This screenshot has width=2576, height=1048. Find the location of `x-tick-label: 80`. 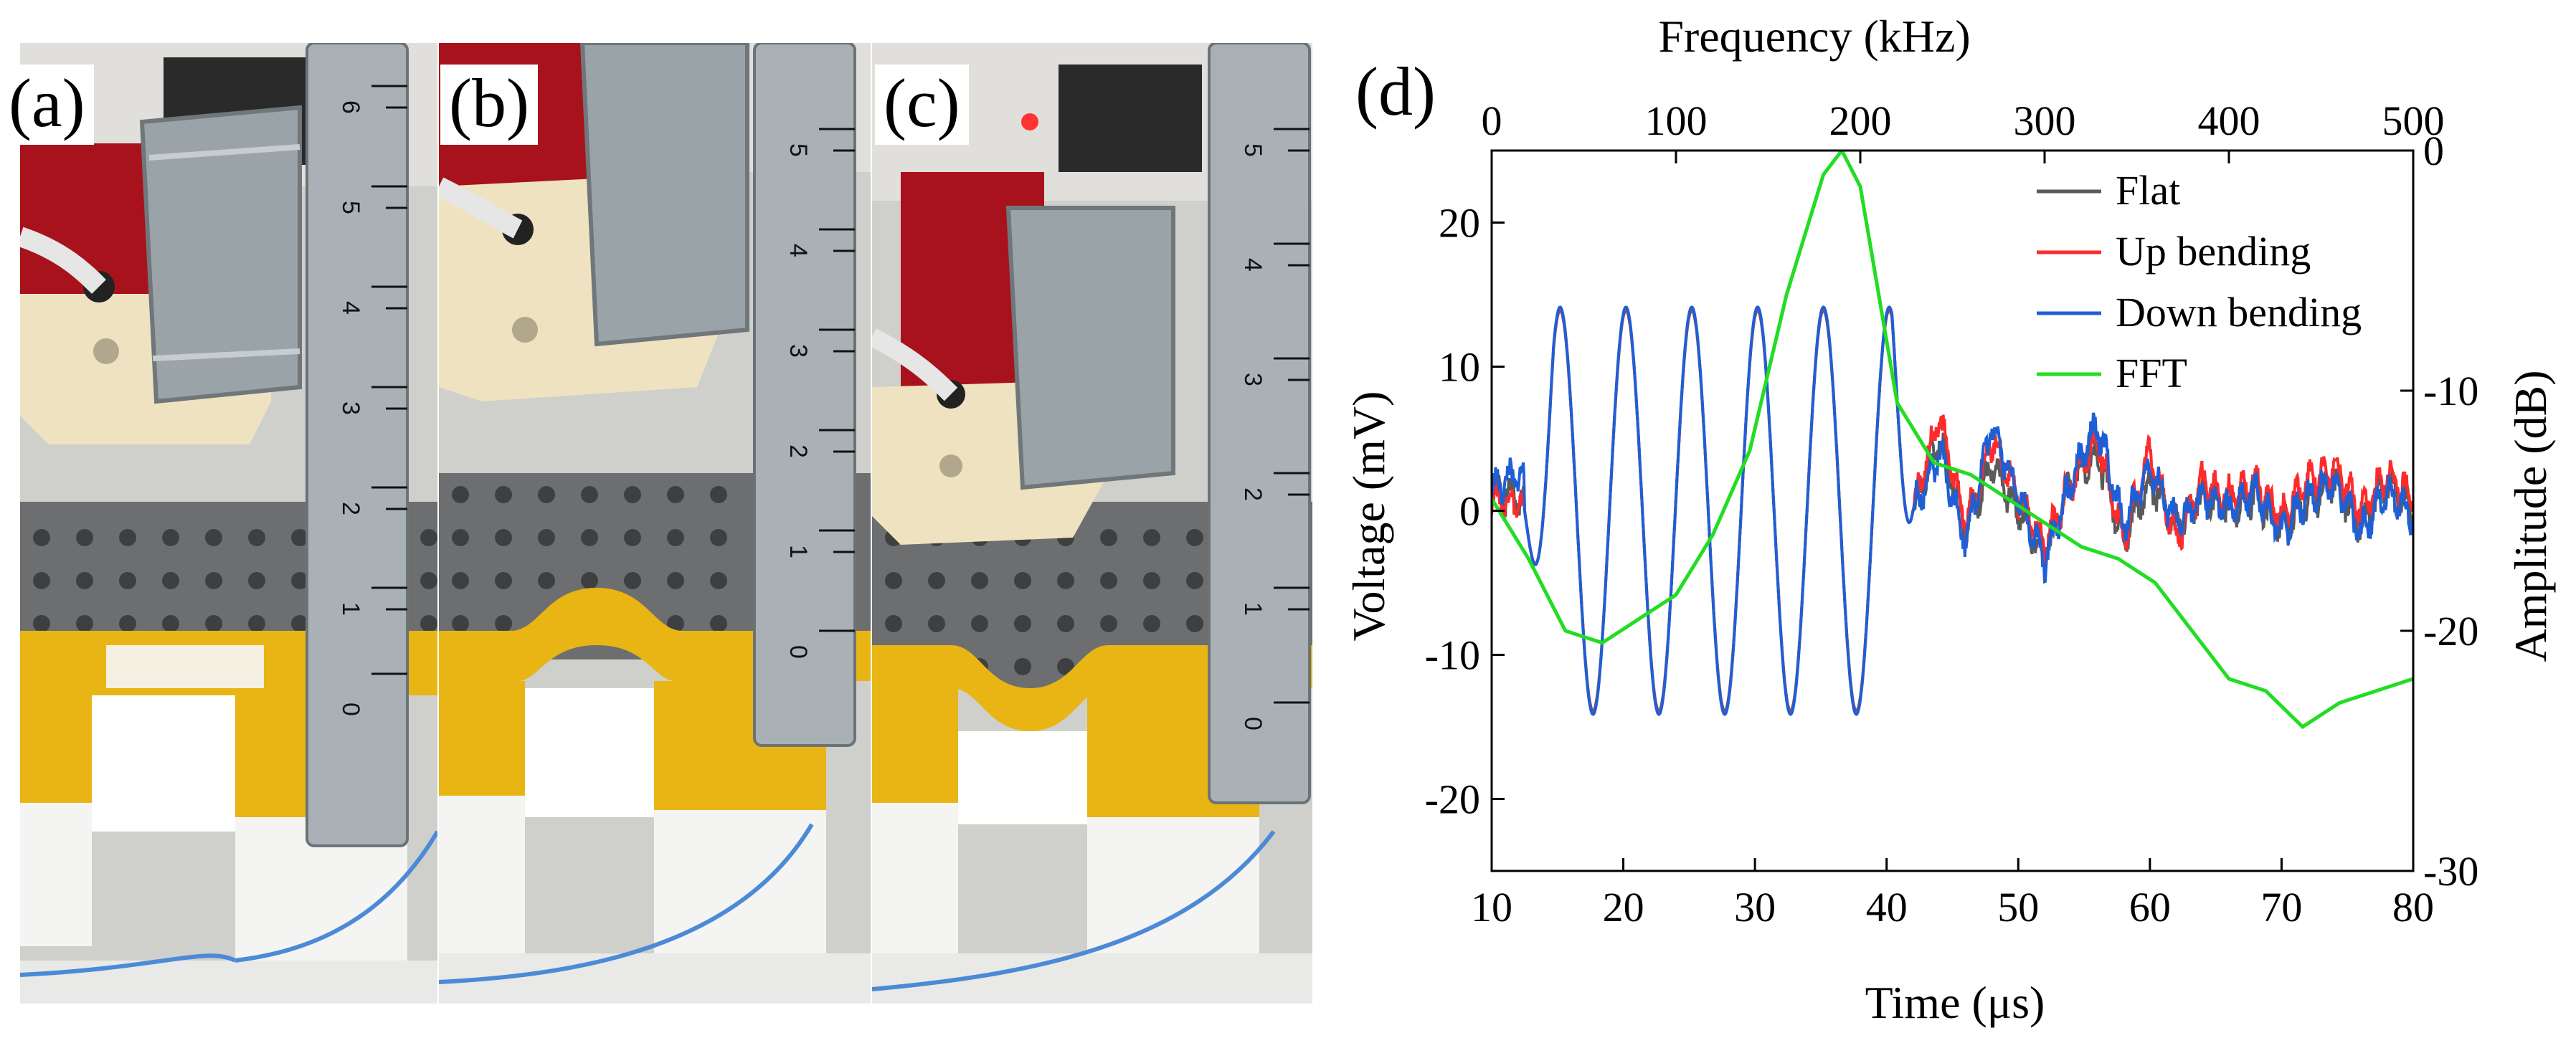

x-tick-label: 80 is located at coordinates (2413, 907).